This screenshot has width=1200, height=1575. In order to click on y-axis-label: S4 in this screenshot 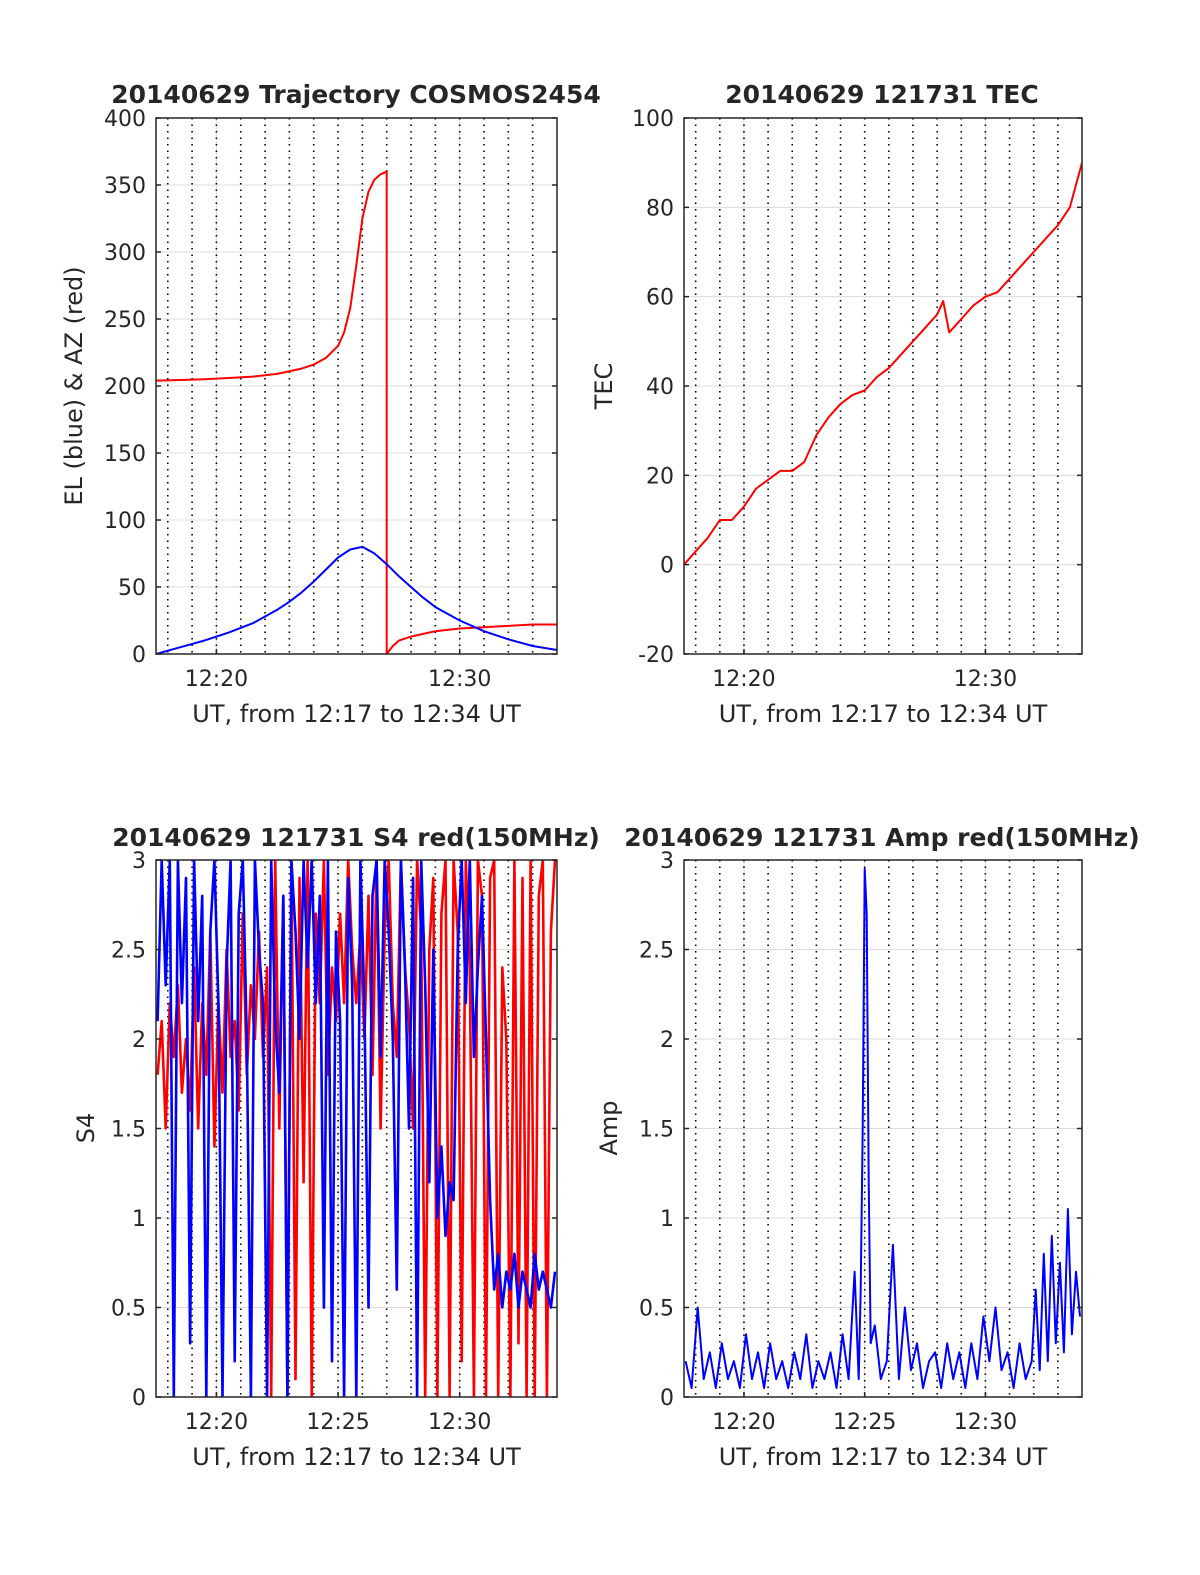, I will do `click(86, 1128)`.